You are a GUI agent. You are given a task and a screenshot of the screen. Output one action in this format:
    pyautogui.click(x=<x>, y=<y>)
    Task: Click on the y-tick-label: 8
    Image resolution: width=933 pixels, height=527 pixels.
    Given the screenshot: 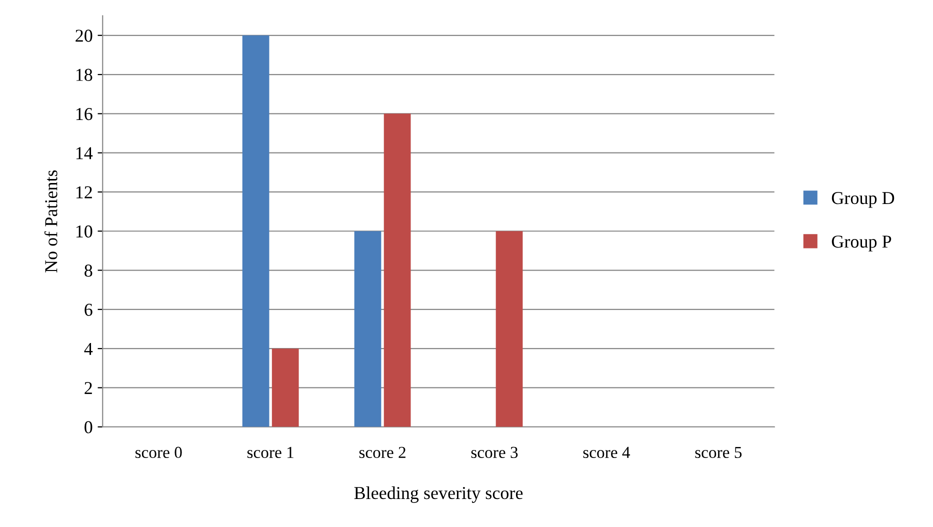 What is the action you would take?
    pyautogui.click(x=88, y=270)
    